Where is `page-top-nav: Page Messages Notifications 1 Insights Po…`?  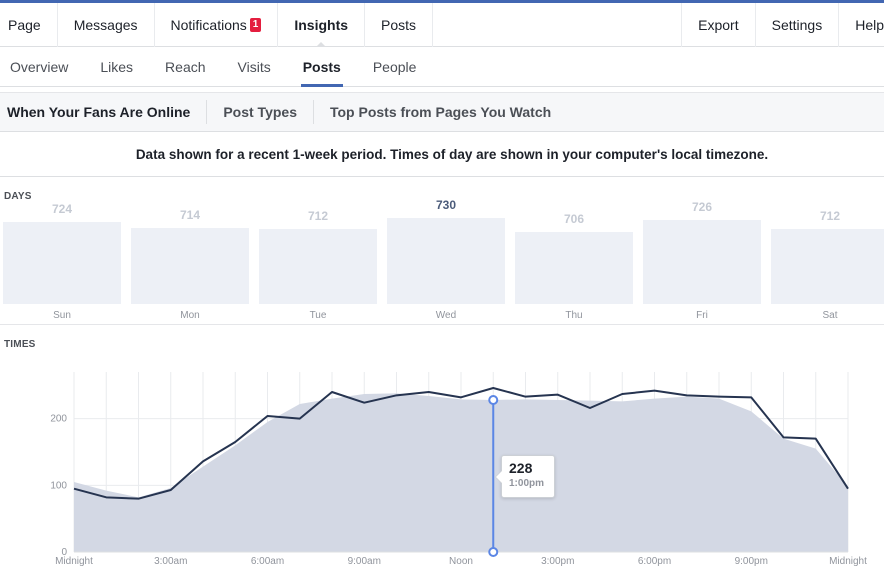
page-top-nav: Page Messages Notifications 1 Insights Po… is located at coordinates (442, 24).